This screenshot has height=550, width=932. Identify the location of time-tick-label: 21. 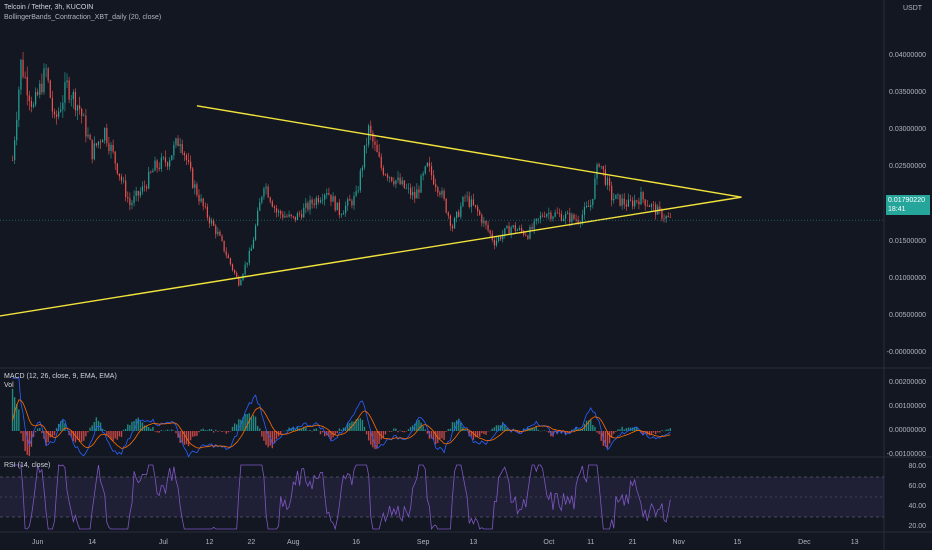
(632, 542).